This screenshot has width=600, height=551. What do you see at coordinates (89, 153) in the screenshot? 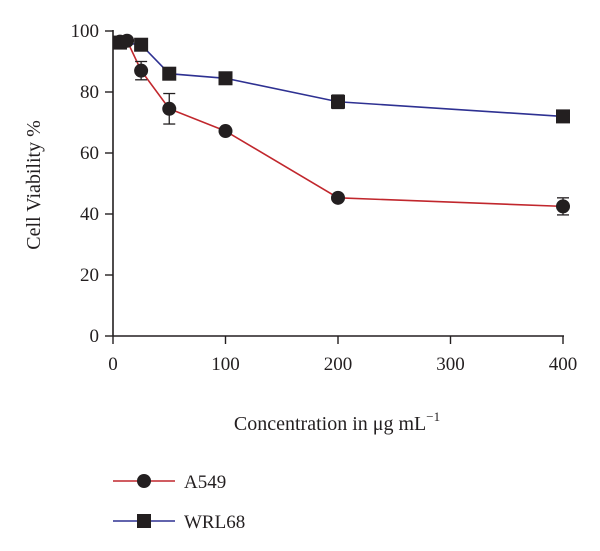
I see `y-tick-label: 60` at bounding box center [89, 153].